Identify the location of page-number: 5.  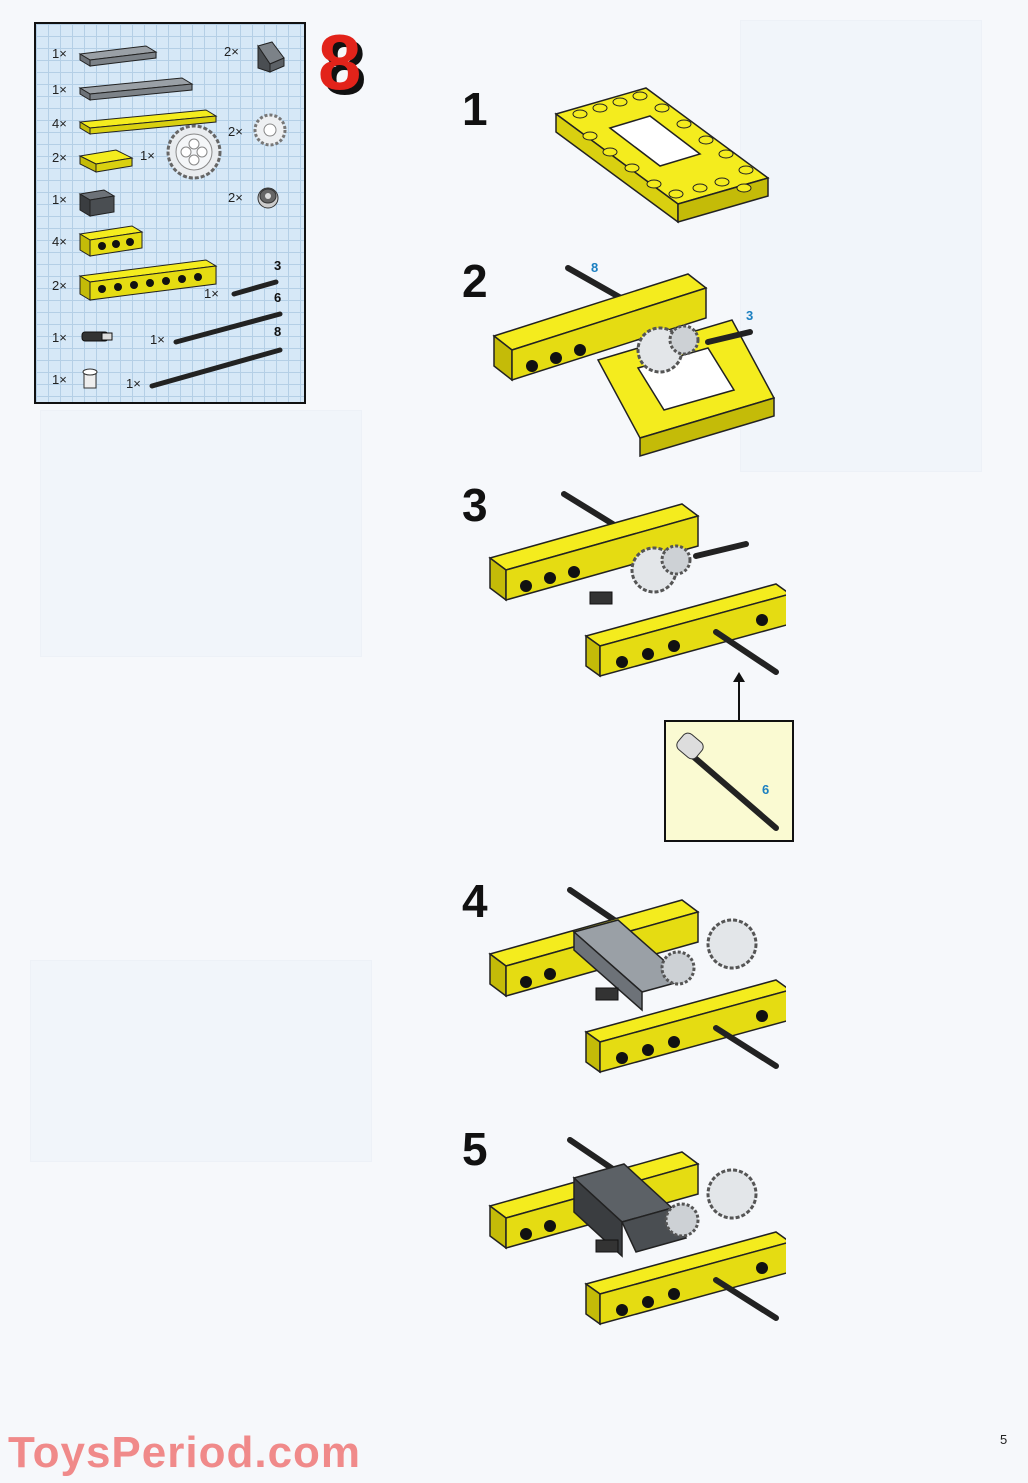
(1004, 1439).